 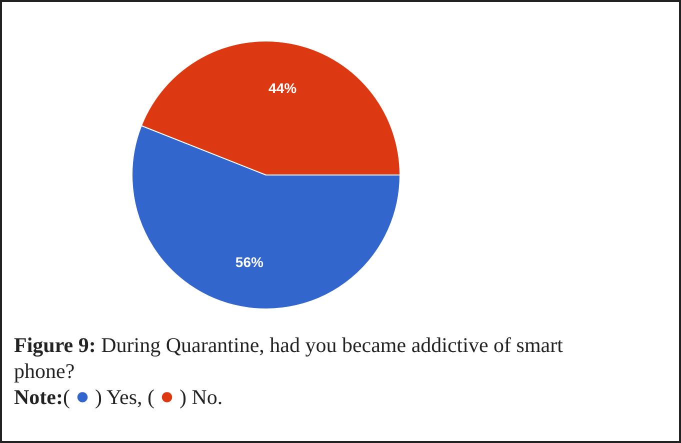 I want to click on data-label: 44%, so click(x=283, y=88).